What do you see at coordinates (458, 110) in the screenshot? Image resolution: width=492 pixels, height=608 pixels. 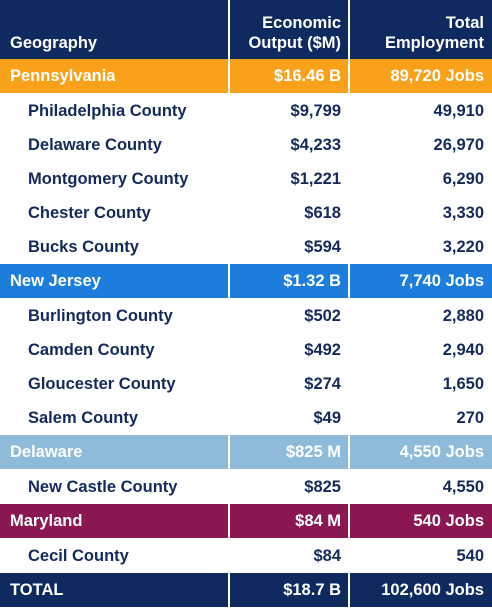 I see `cell: 49,910` at bounding box center [458, 110].